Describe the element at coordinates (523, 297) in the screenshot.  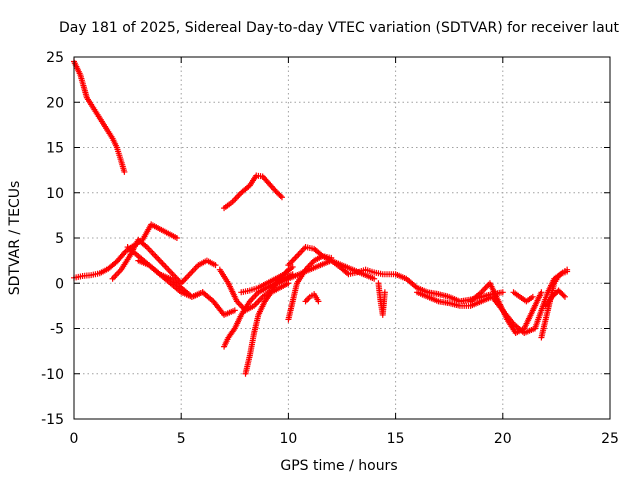
I see `series-arc-s` at that location.